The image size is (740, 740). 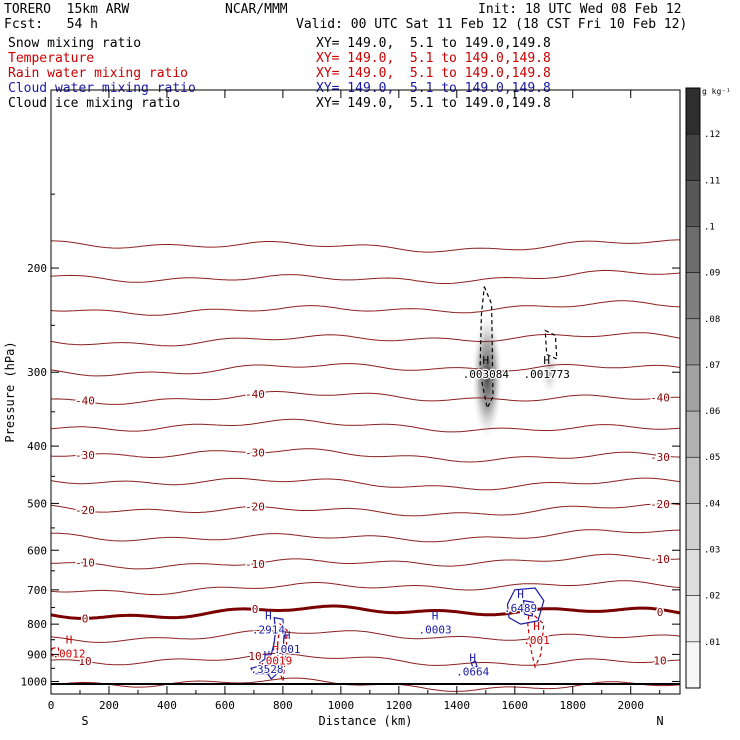 I want to click on temperature-label: -30, so click(x=255, y=453).